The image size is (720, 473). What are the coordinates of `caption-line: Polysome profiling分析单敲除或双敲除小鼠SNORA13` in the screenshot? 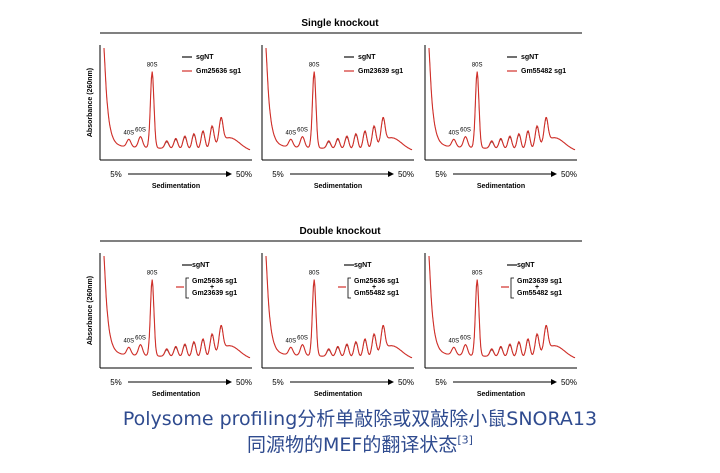 It's located at (360, 419).